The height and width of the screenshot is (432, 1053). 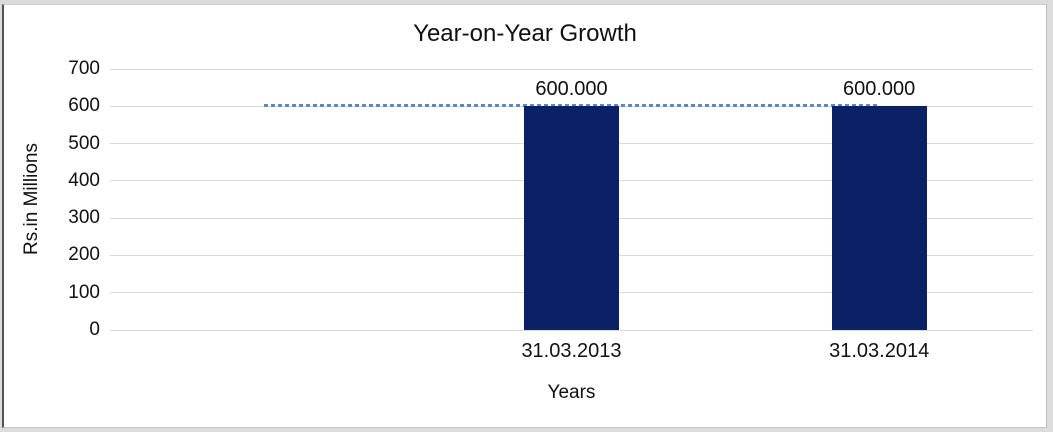 I want to click on y-tick-label: 400, so click(x=84, y=180).